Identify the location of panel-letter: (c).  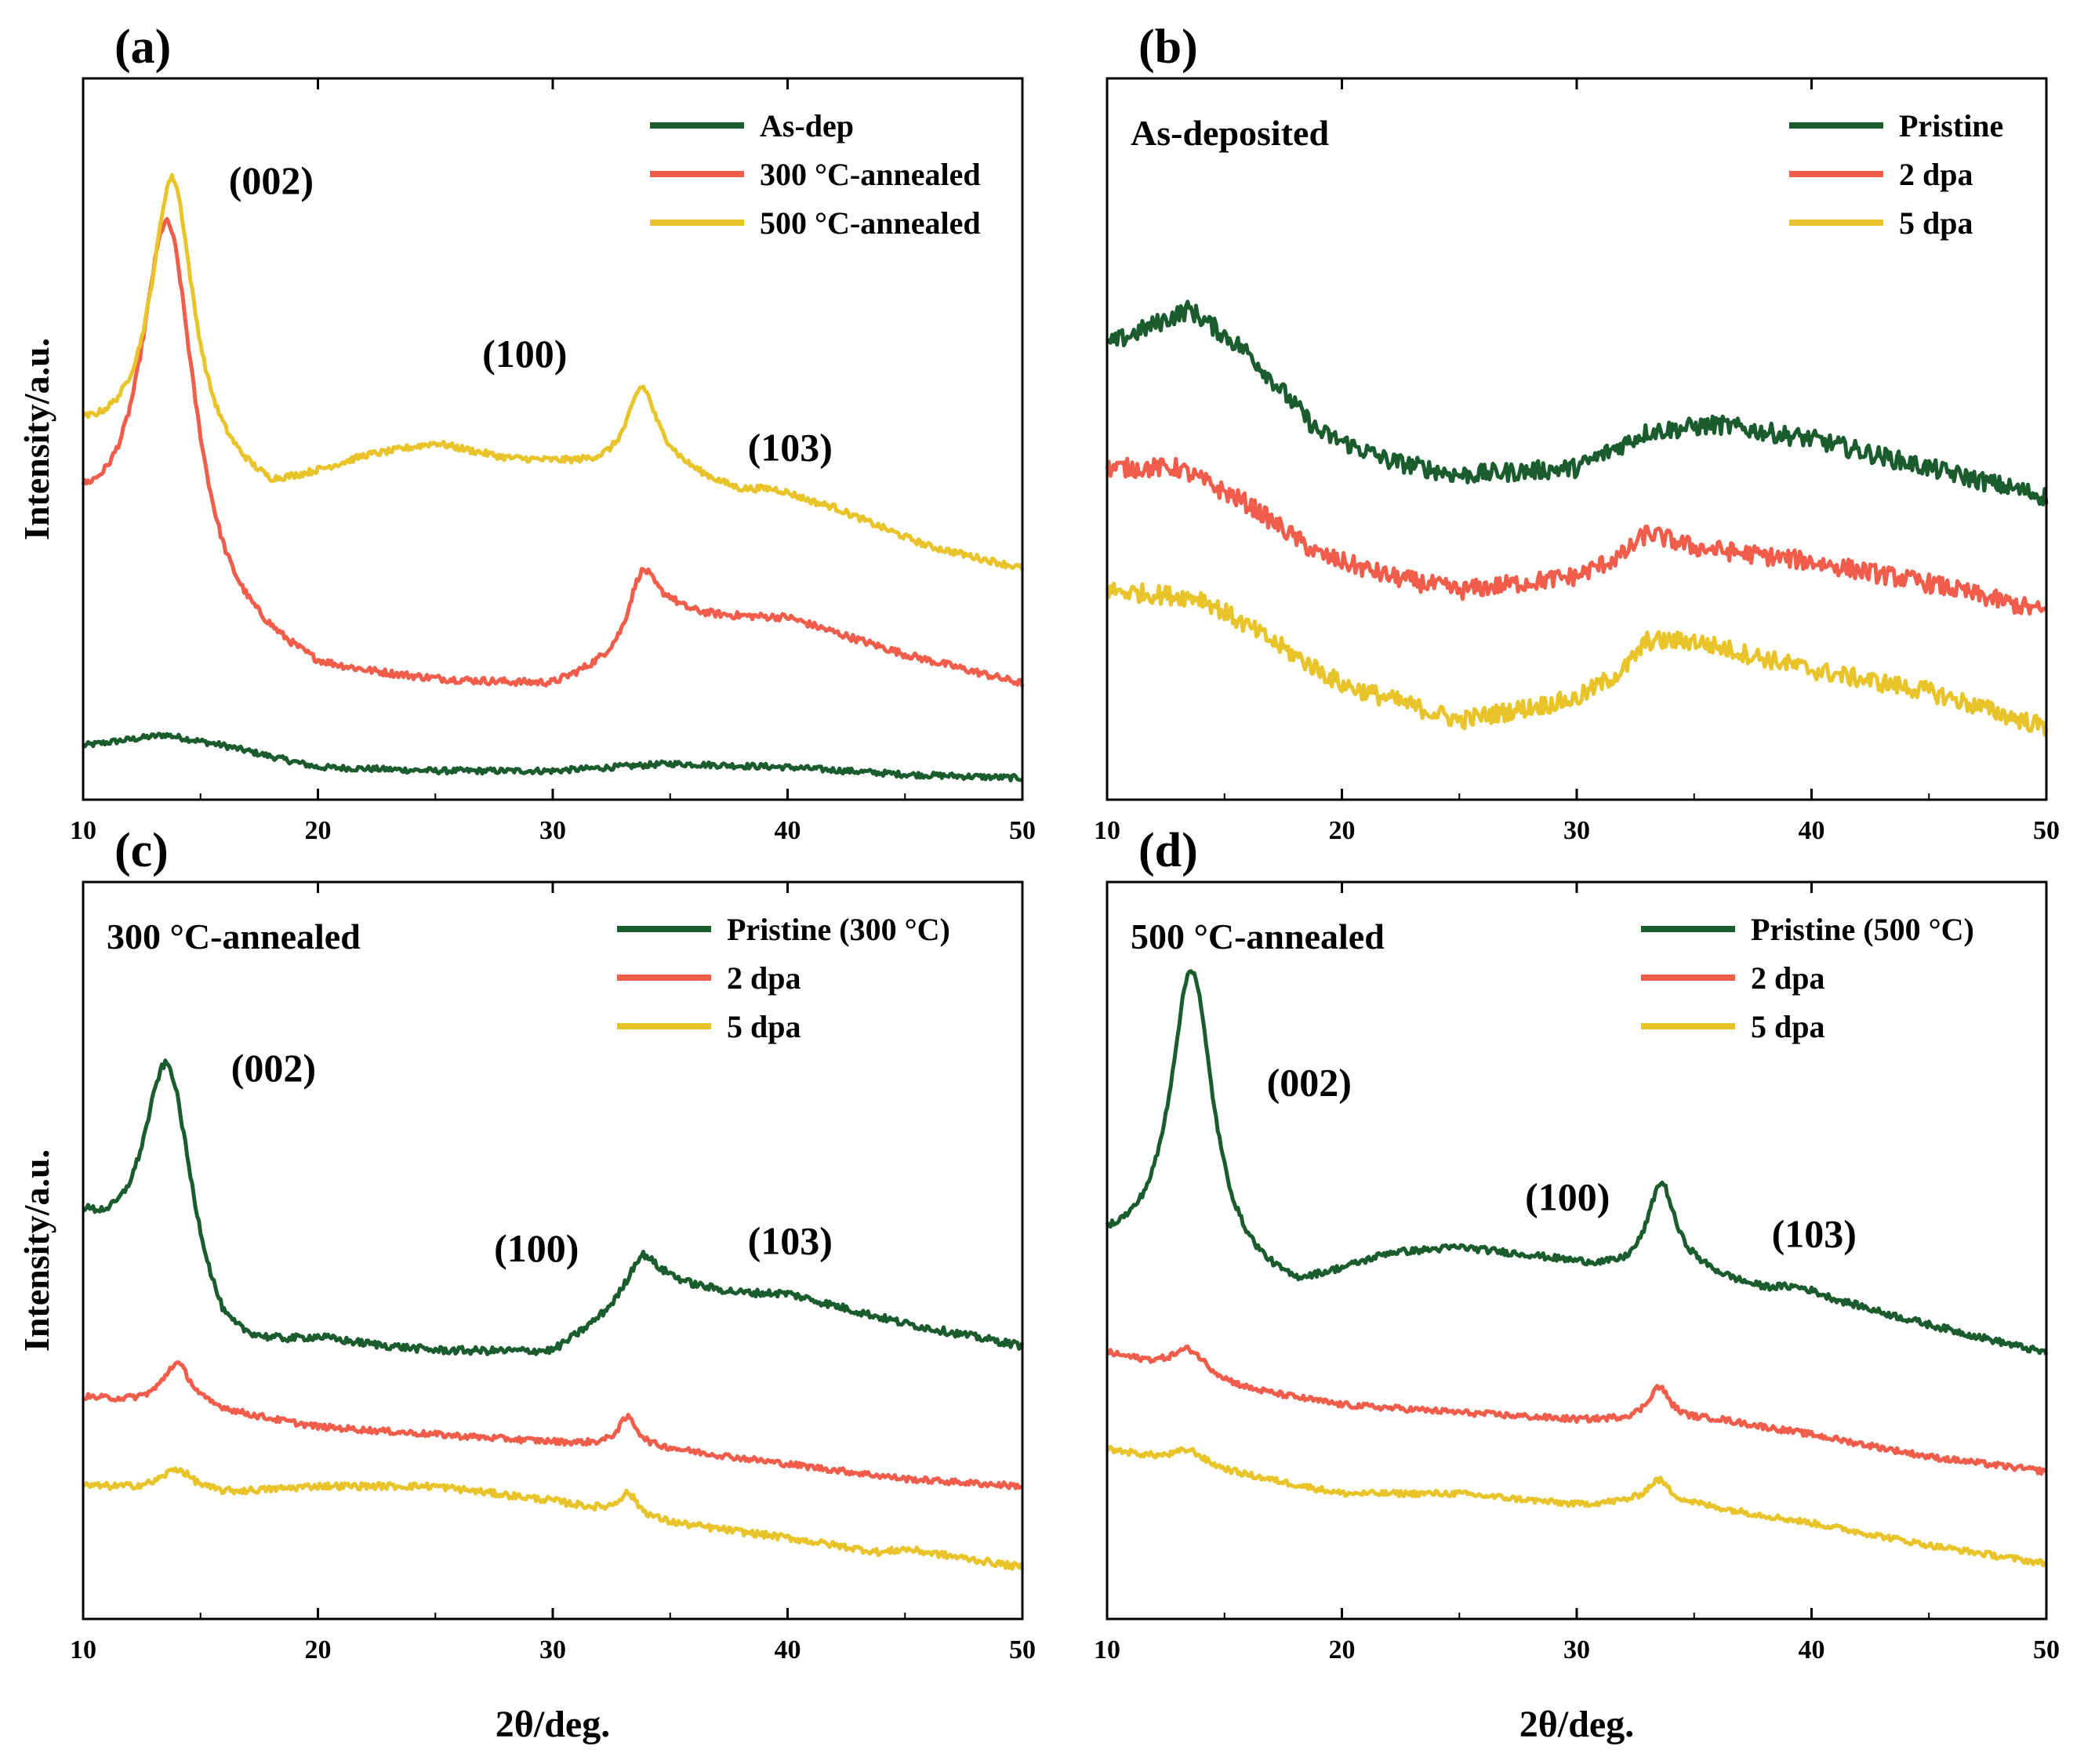
(141, 850).